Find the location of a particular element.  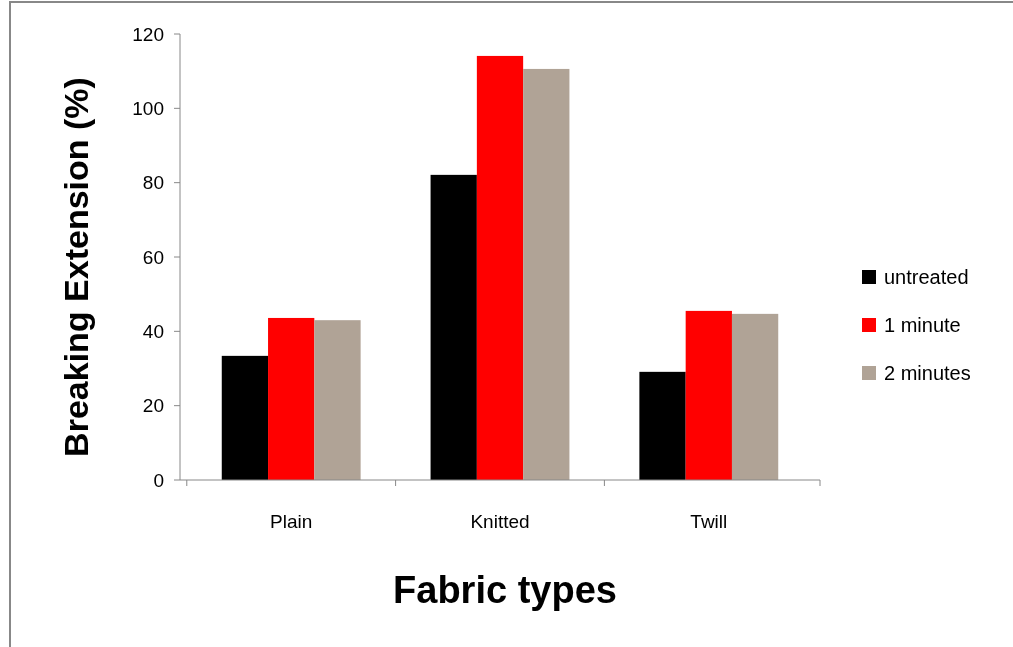

y-tick-label: 100 is located at coordinates (148, 108).